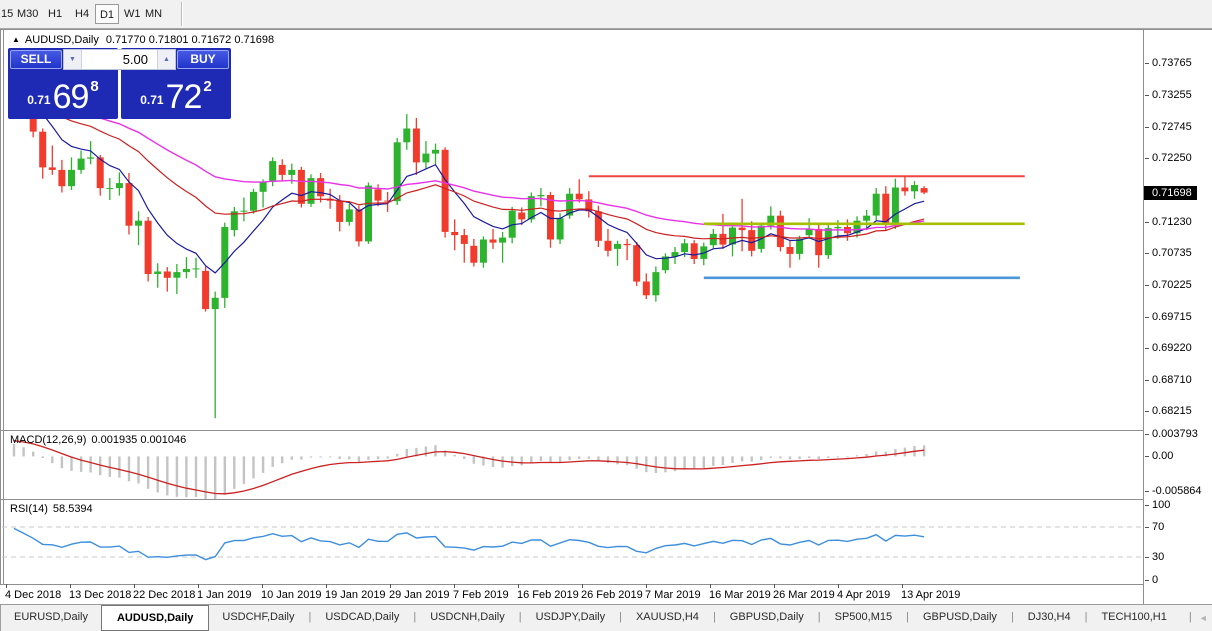  I want to click on price-axis-label: 0.70735, so click(1168, 252).